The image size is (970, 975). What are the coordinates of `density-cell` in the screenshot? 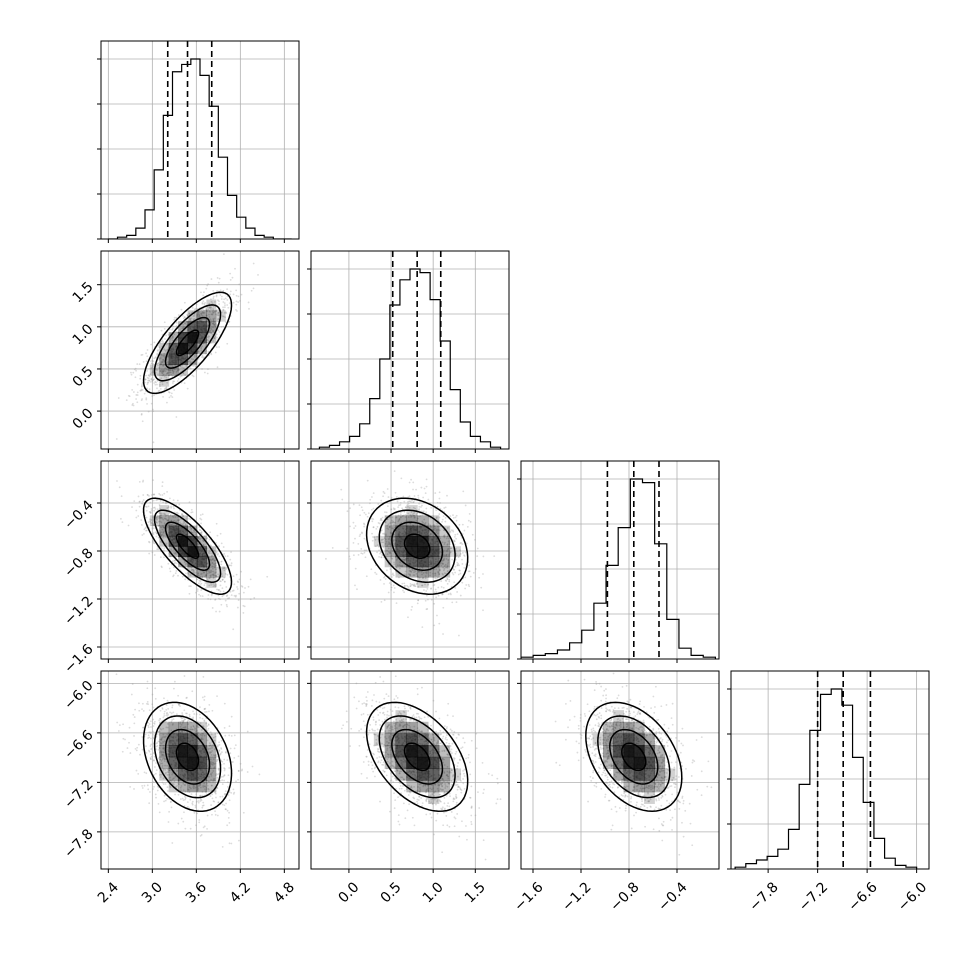 It's located at (390, 541).